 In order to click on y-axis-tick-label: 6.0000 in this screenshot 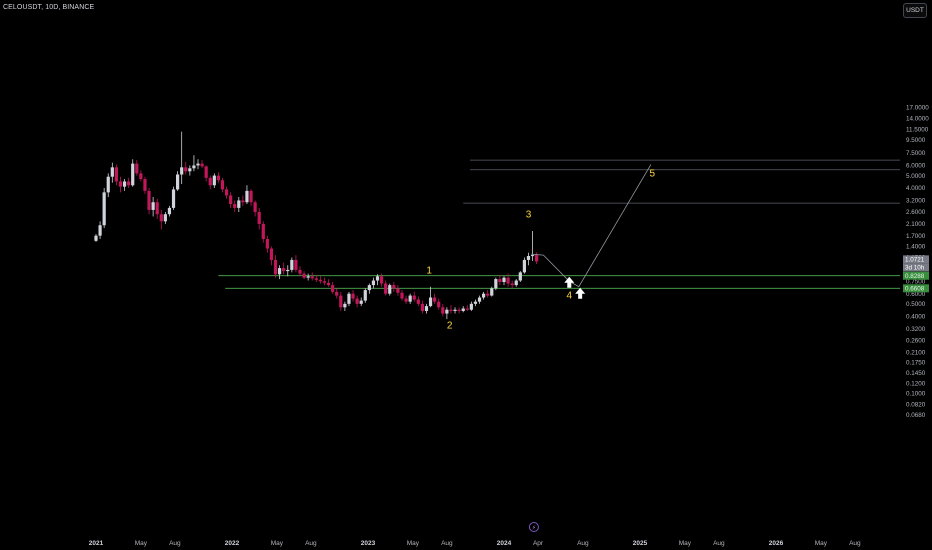, I will do `click(916, 166)`.